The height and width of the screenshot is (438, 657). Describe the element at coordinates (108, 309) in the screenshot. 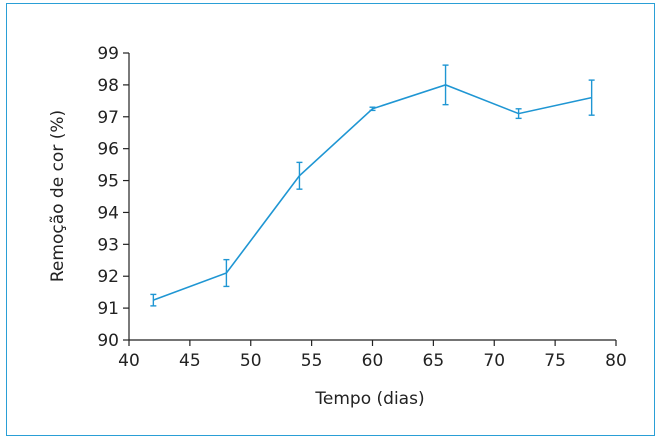

I see `y-tick-label: 91` at that location.